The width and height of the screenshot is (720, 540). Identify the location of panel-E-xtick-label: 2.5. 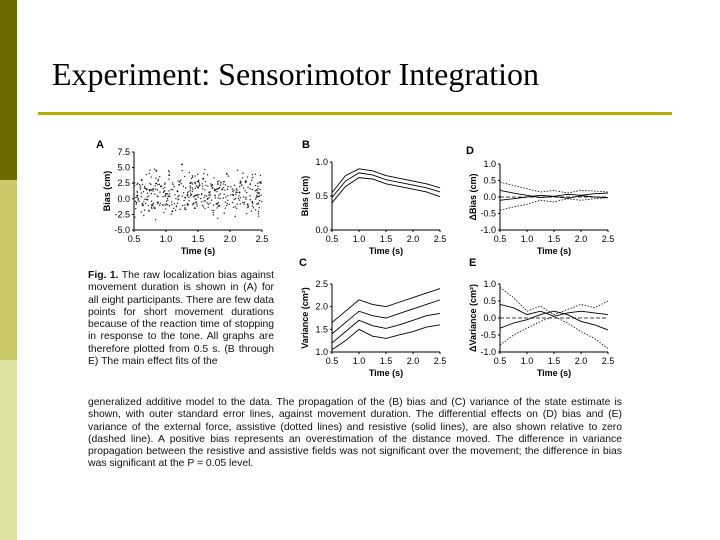
(608, 361).